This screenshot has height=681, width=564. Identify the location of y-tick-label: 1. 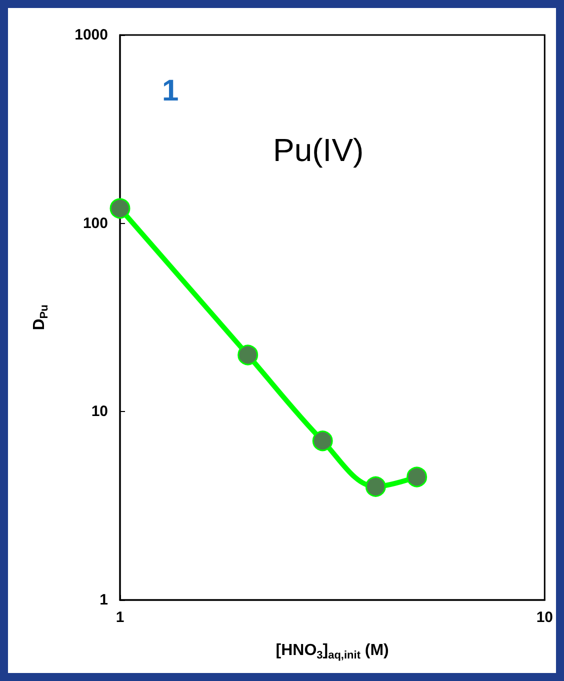
(104, 600).